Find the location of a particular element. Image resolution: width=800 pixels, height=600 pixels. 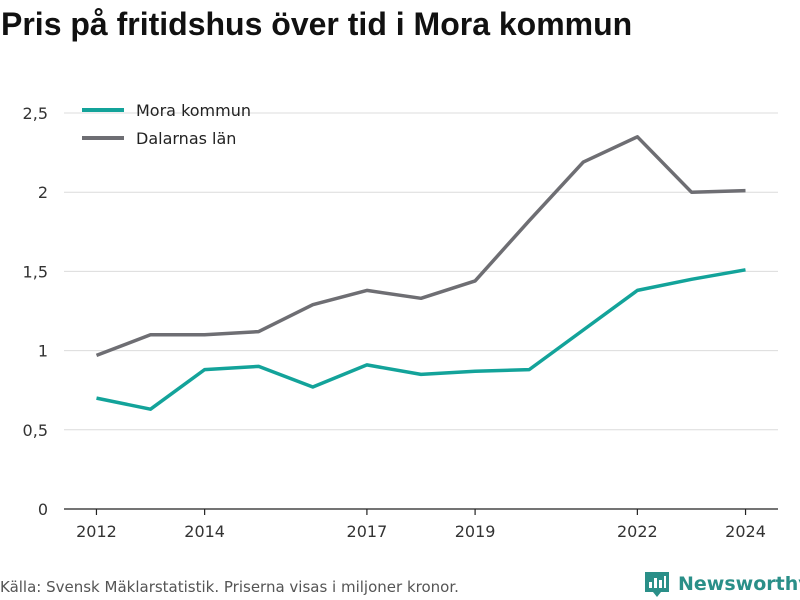

x-tick-label: 2012 is located at coordinates (96, 531).